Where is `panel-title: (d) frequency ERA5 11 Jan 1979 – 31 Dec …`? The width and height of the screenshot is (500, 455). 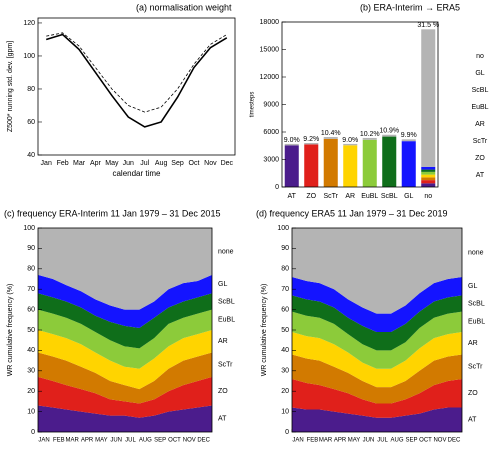
panel-title: (d) frequency ERA5 11 Jan 1979 – 31 Dec … is located at coordinates (351, 213).